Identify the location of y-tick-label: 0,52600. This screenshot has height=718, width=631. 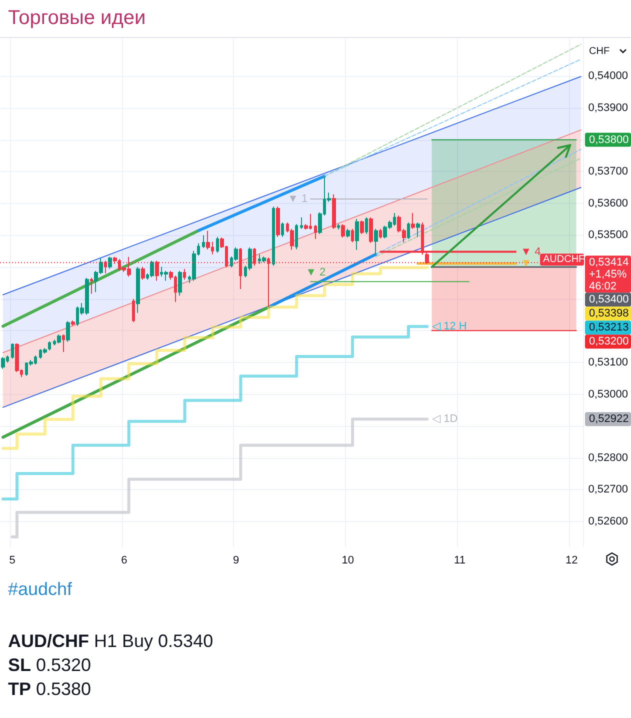
(608, 522).